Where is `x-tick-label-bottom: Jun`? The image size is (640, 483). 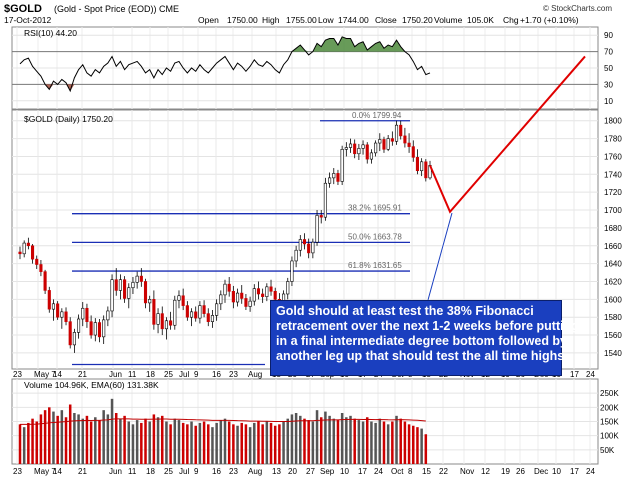
x-tick-label-bottom: Jun is located at coordinates (115, 471).